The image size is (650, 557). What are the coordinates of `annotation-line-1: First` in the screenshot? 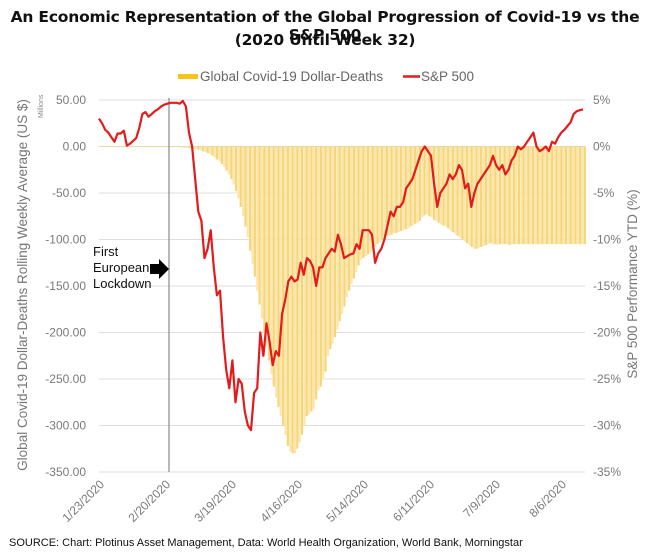 It's located at (106, 251).